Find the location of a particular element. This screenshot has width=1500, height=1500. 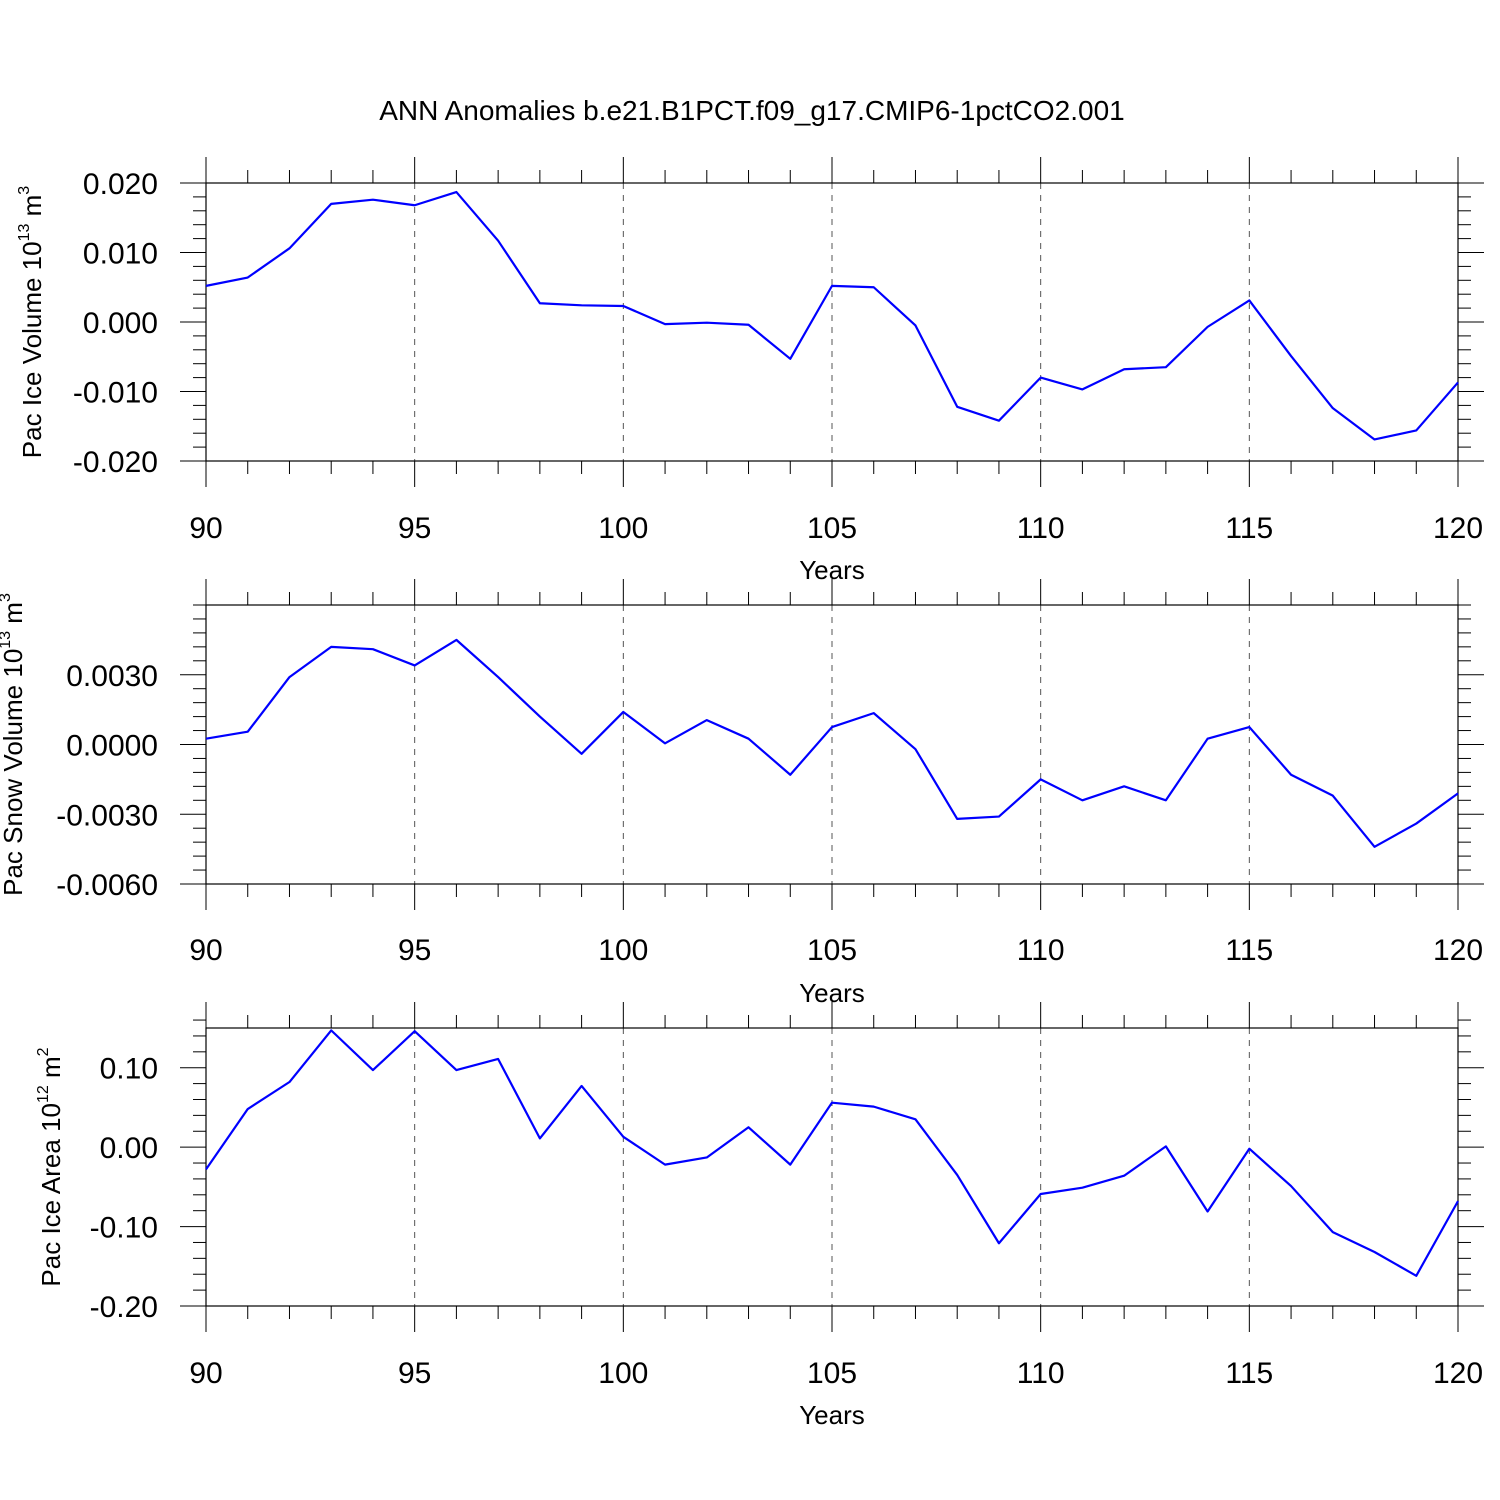

y-axis-title: Pac Ice Volume 1013 m3 is located at coordinates (31, 322).